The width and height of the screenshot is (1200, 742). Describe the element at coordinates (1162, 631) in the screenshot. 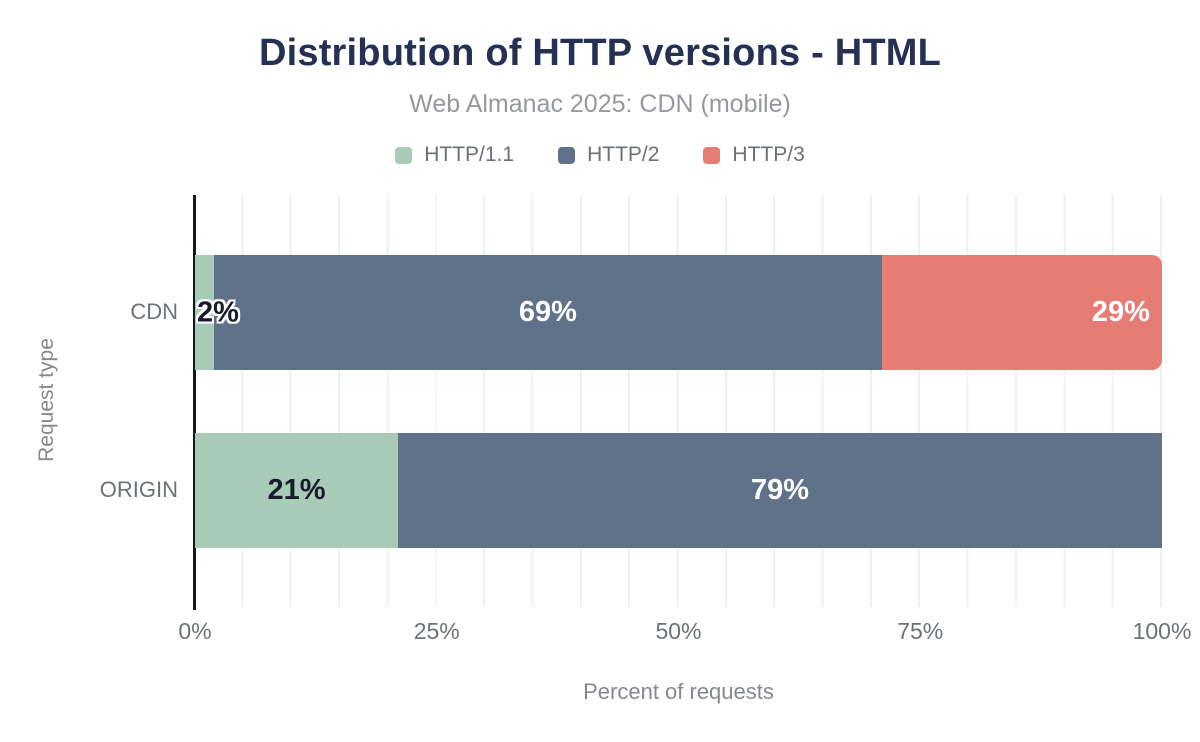

I see `x-tick-label: 100%` at that location.